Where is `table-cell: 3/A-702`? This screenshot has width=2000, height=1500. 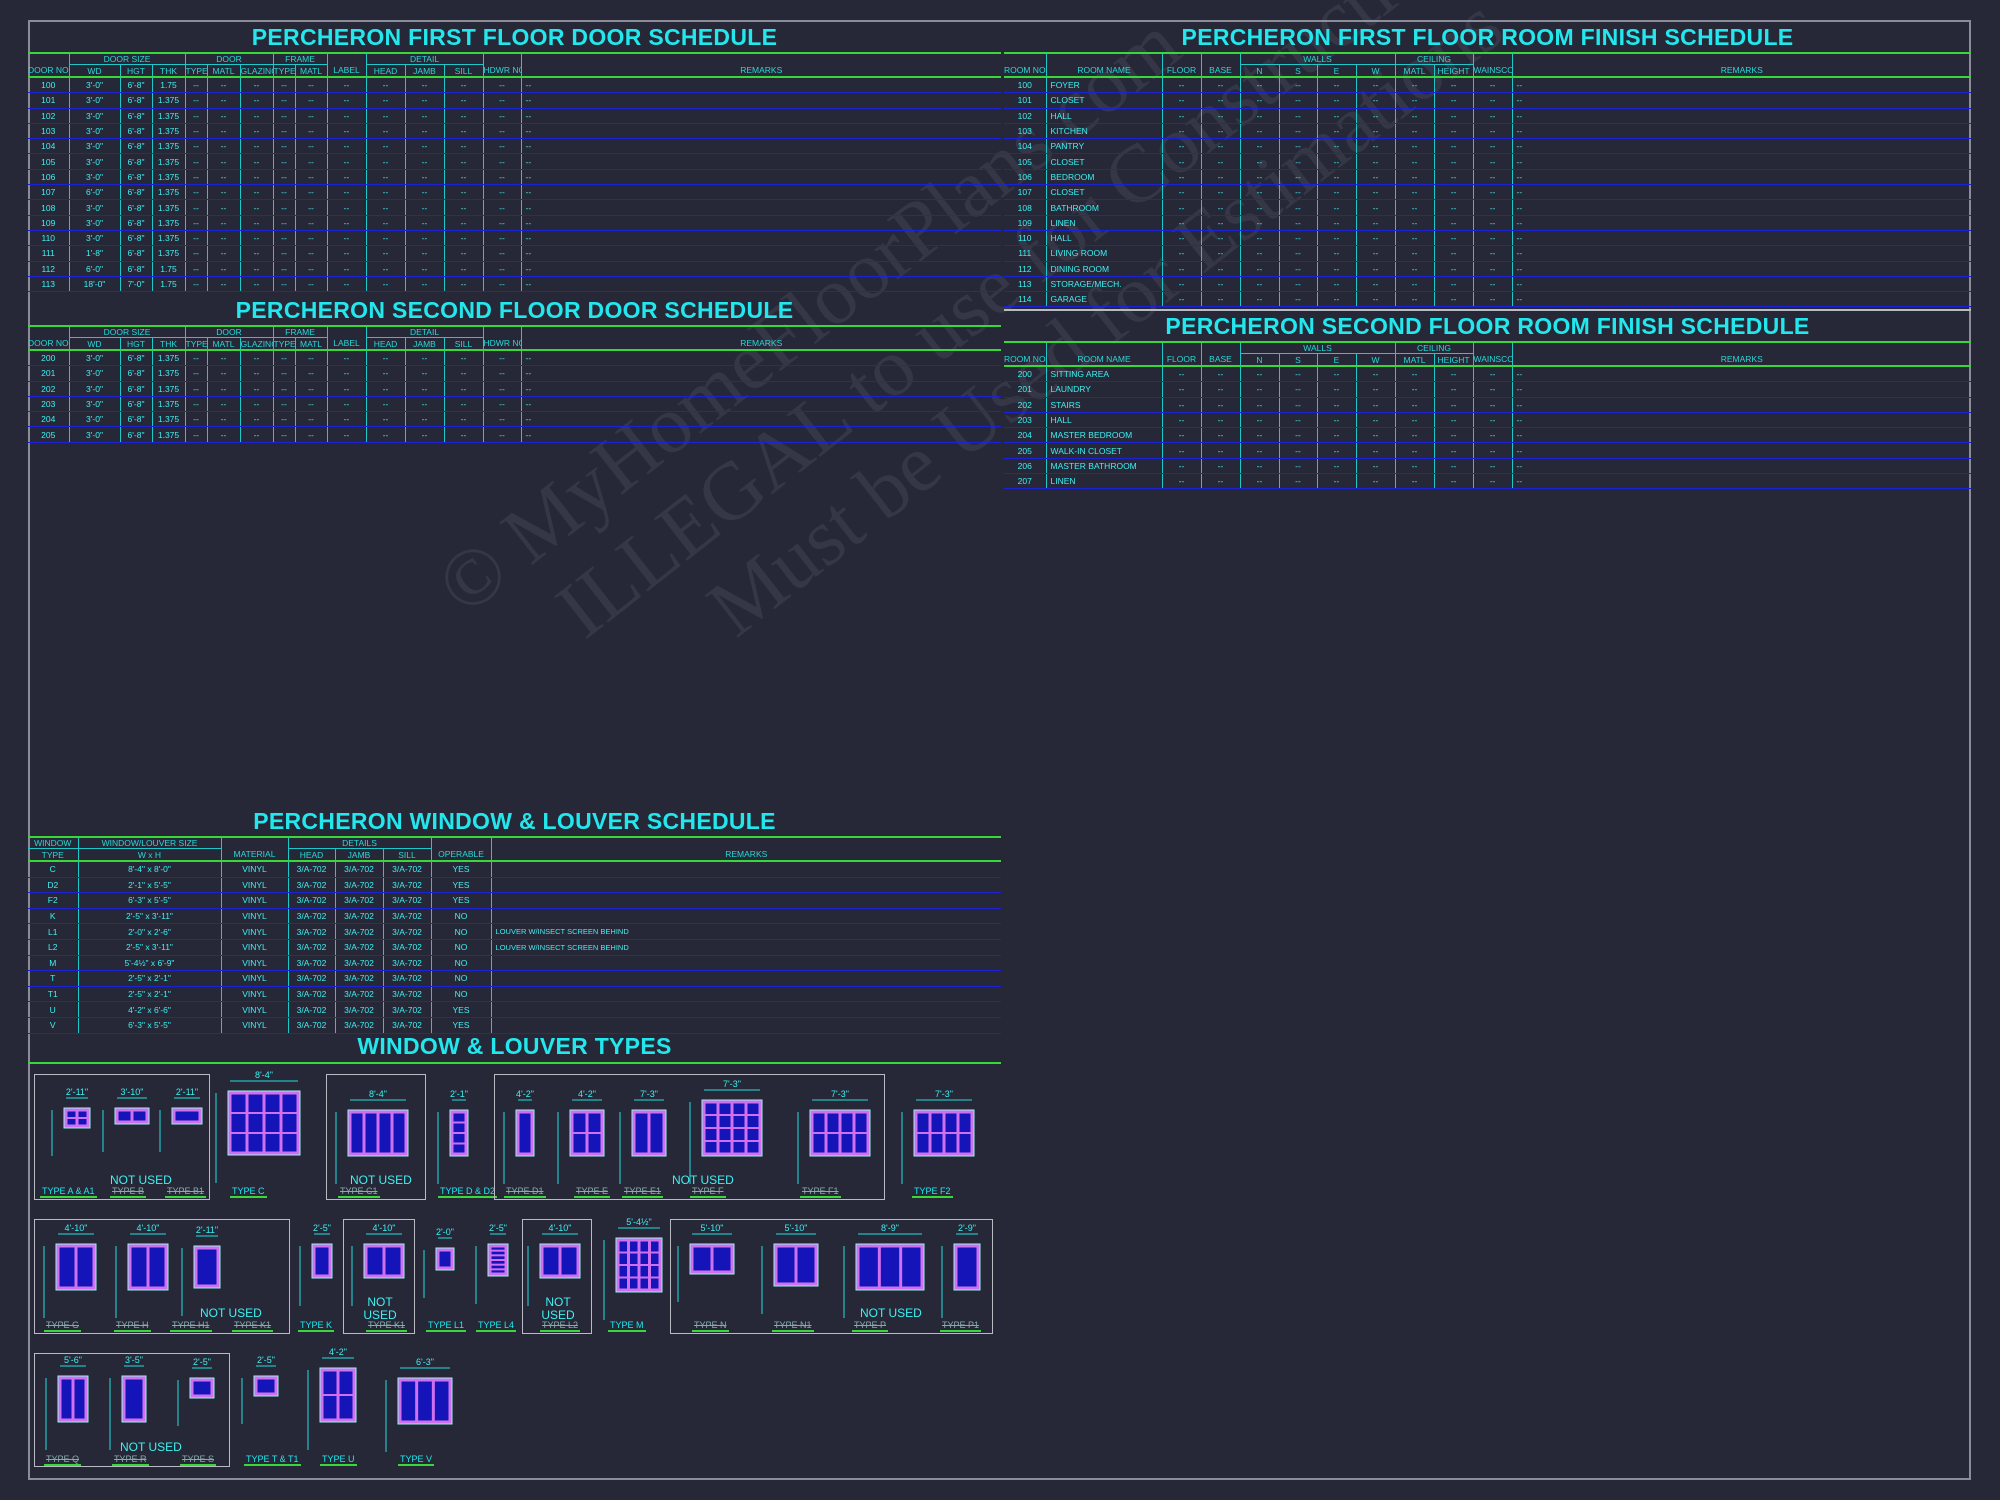
table-cell: 3/A-702 is located at coordinates (358, 885).